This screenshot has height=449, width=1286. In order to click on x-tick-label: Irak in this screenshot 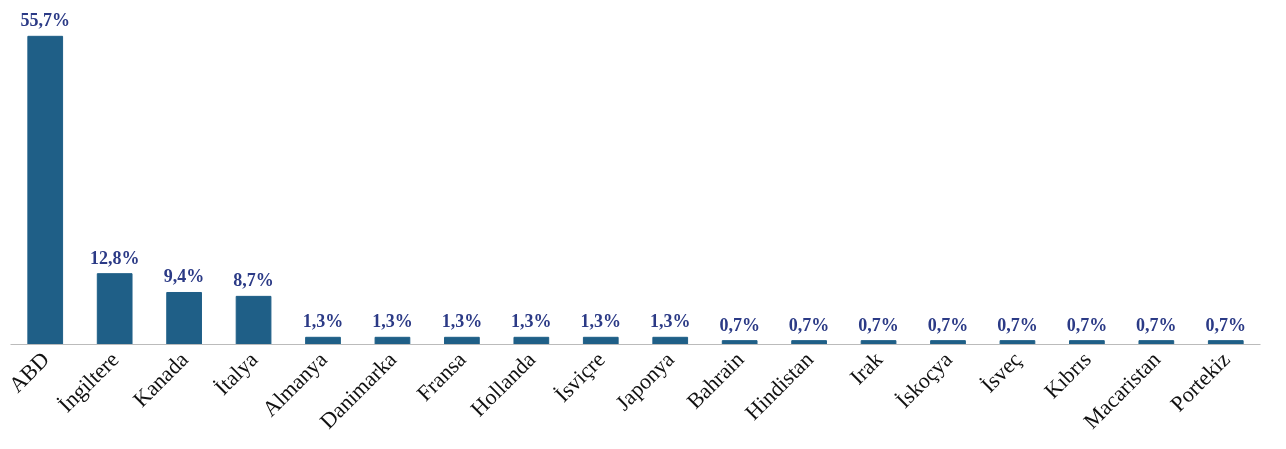, I will do `click(866, 368)`.